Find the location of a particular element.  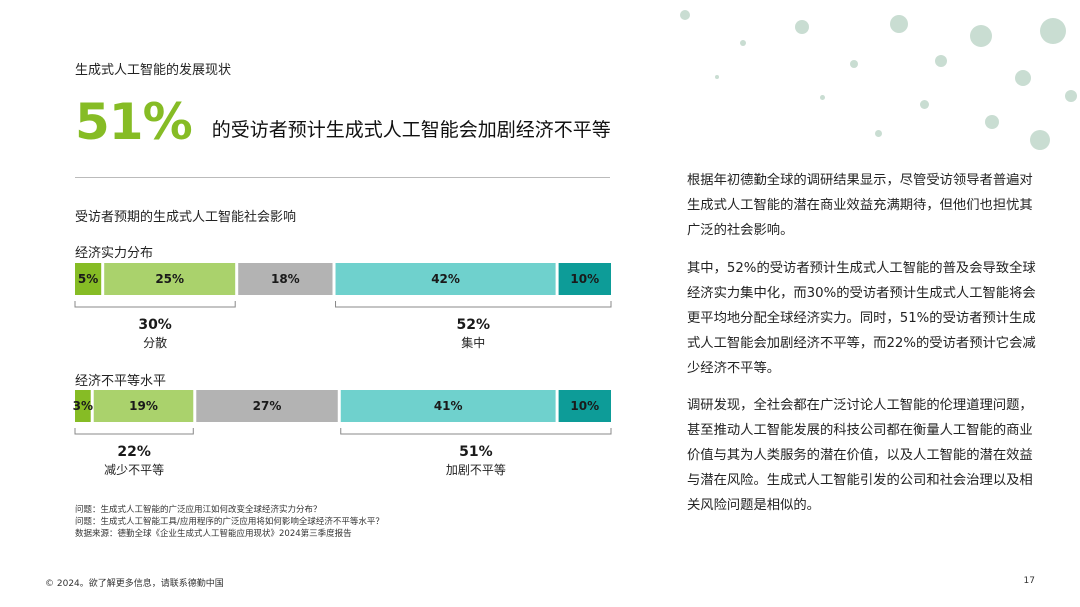

footer-copyright: © 2024。欲了解更多信息，请联系德勤中国 is located at coordinates (134, 584).